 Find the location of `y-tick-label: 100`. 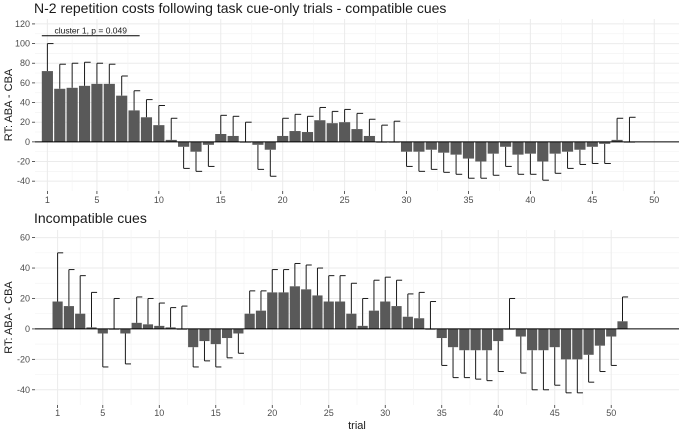

y-tick-label: 100 is located at coordinates (22, 44).